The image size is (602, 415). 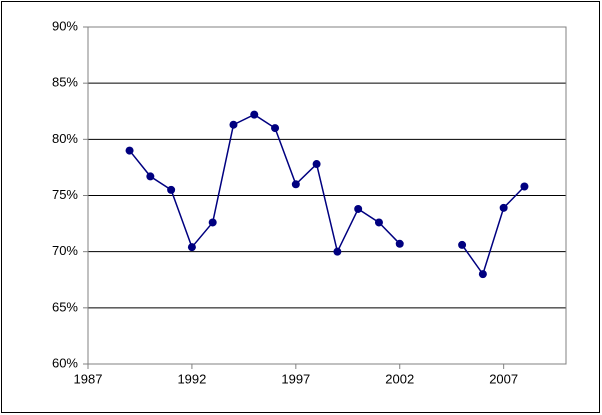 I want to click on x-tick-label: 1987, so click(x=88, y=378).